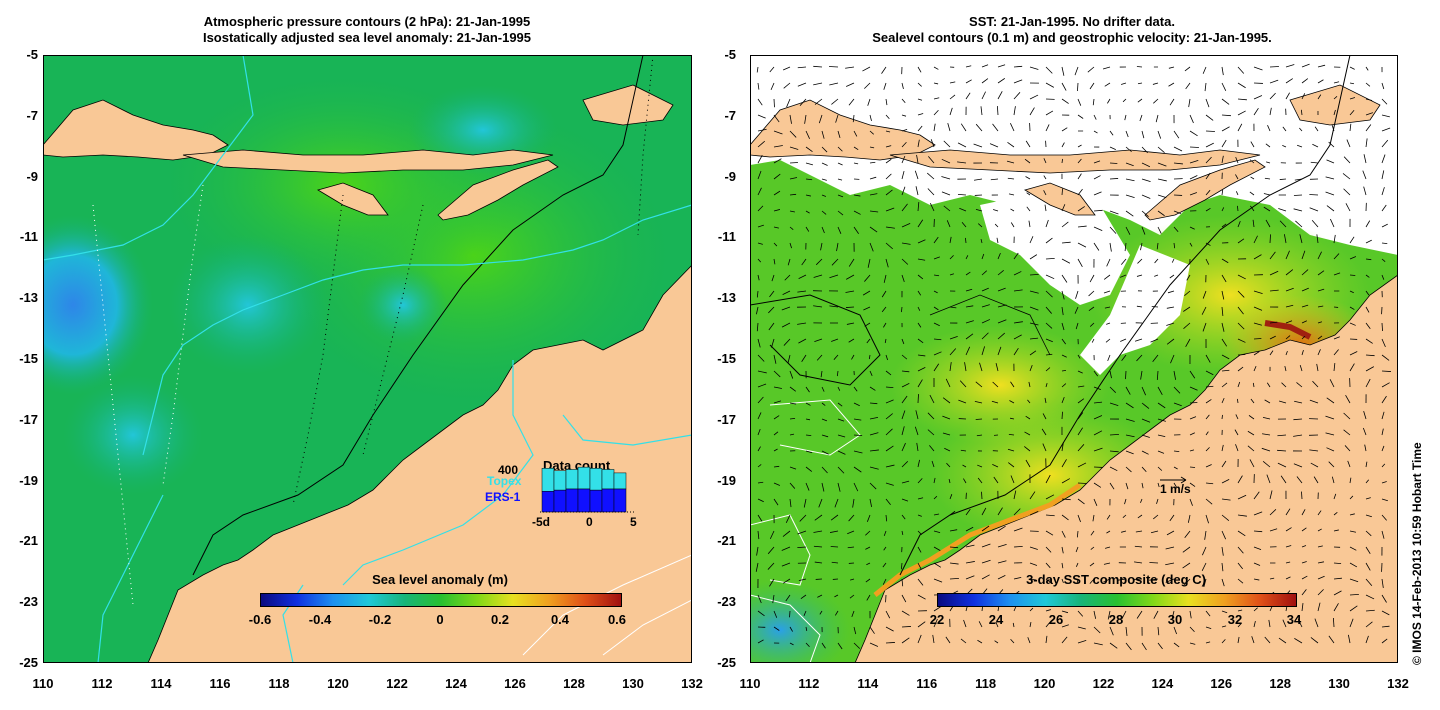 Image resolution: width=1440 pixels, height=710 pixels. I want to click on velocity-scale-label: 1 m/s, so click(1175, 489).